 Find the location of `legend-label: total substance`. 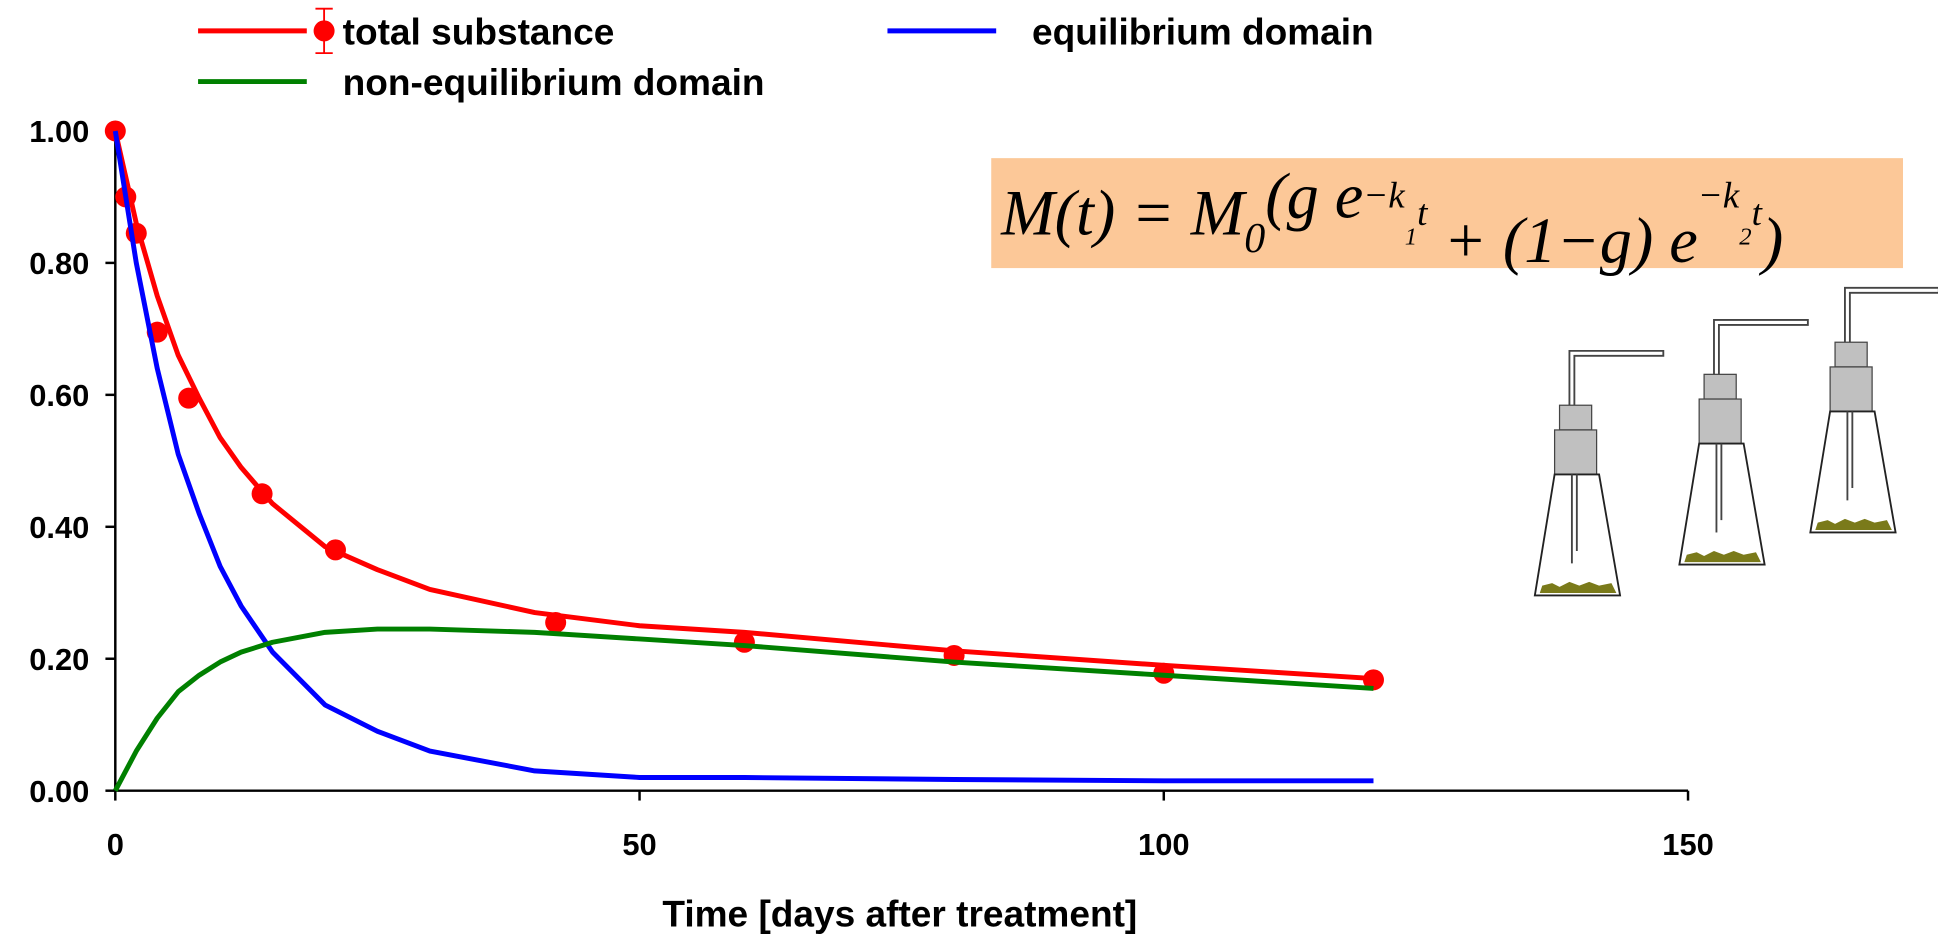

legend-label: total substance is located at coordinates (479, 31).